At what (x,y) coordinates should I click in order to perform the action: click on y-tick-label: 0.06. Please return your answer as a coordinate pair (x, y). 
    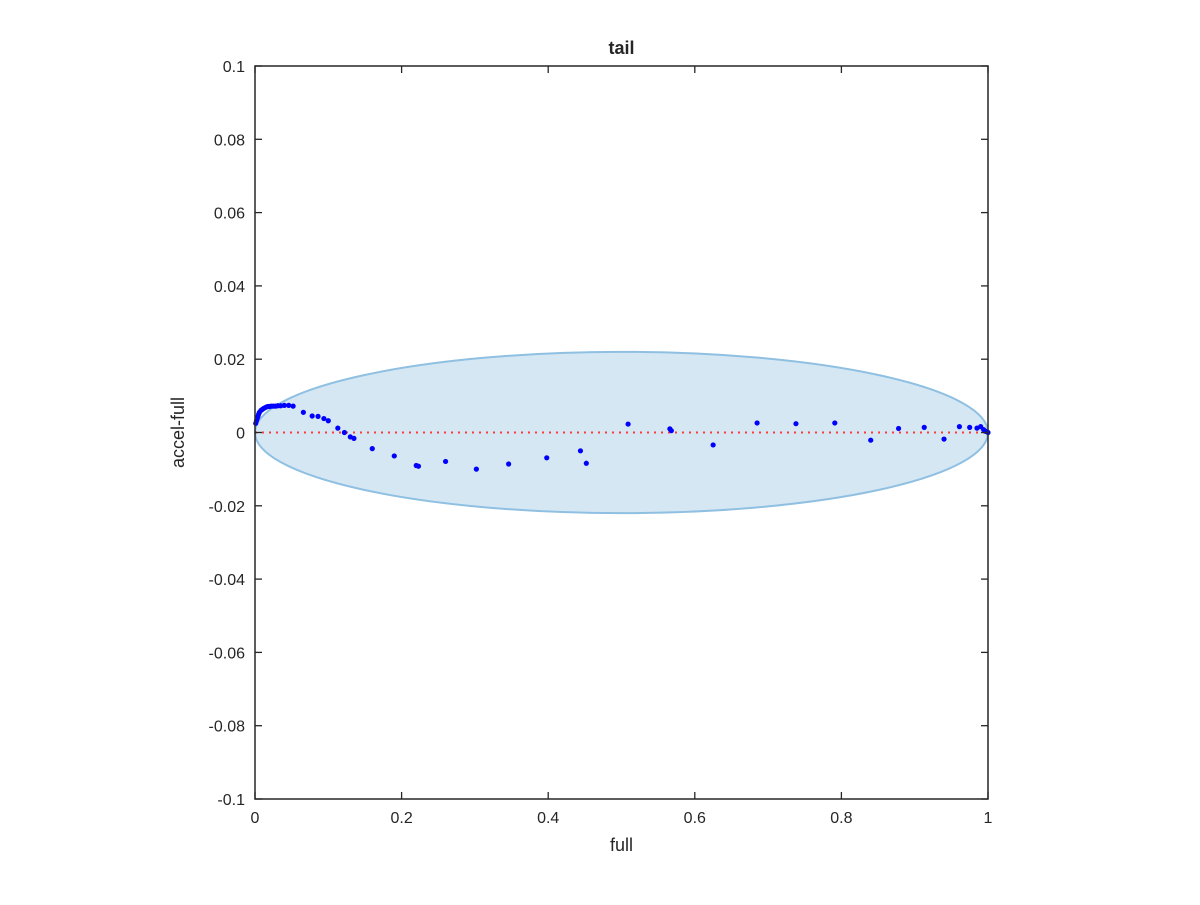
    Looking at the image, I should click on (229, 214).